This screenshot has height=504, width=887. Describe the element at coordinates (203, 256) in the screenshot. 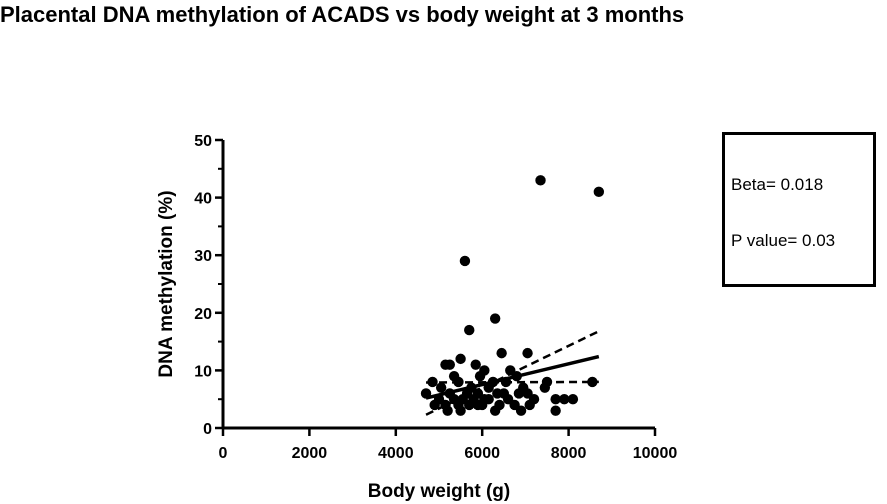

I see `y-tick-label: 30` at that location.